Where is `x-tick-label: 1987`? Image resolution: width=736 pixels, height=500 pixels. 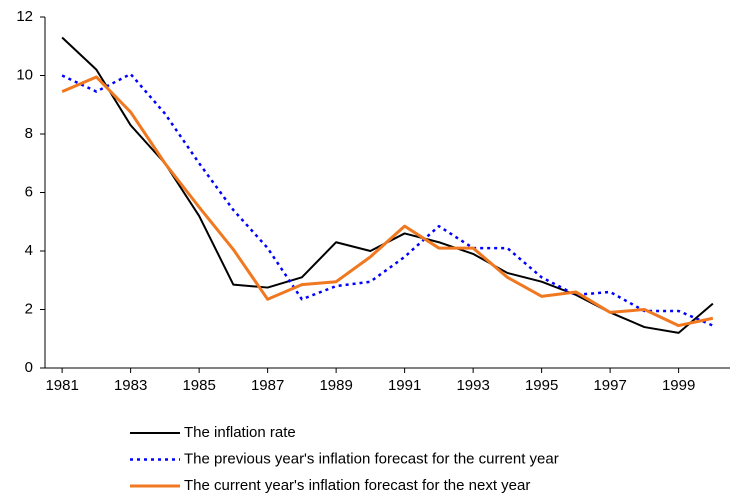
x-tick-label: 1987 is located at coordinates (267, 385).